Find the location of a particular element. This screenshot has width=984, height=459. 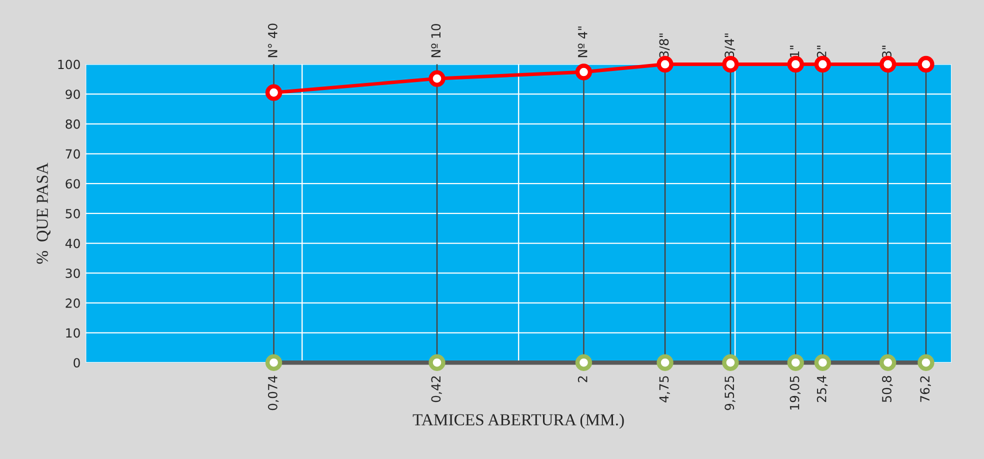

y-tick-label: 0 is located at coordinates (77, 363).